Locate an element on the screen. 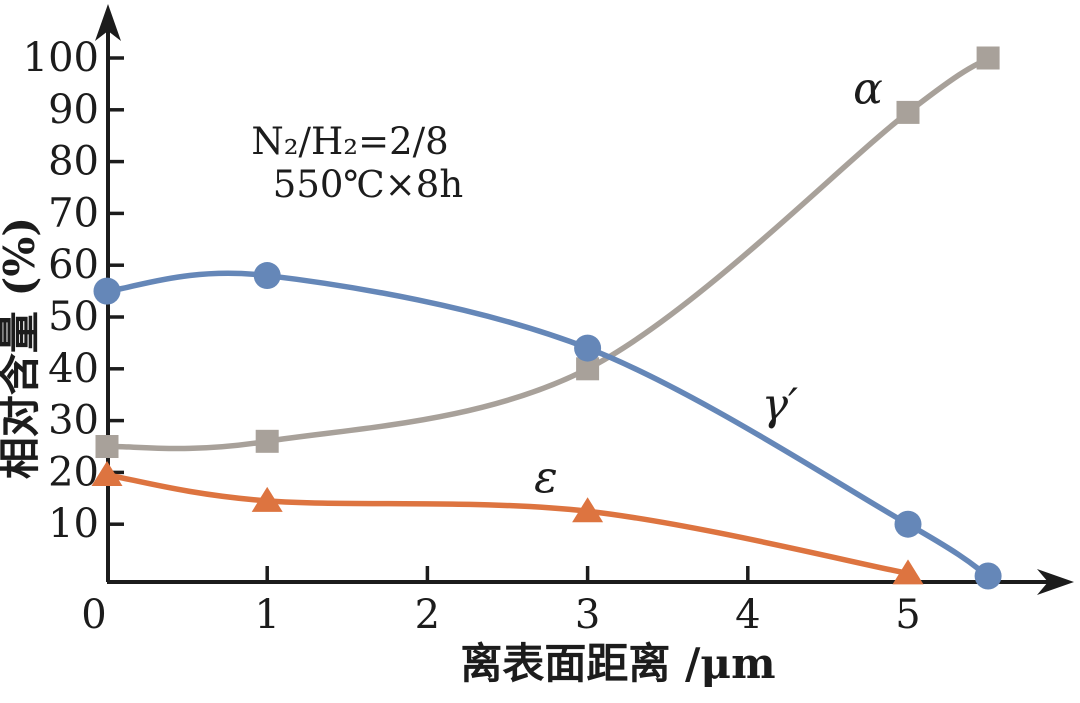 This screenshot has height=703, width=1080. series-curve-epsilon is located at coordinates (507, 524).